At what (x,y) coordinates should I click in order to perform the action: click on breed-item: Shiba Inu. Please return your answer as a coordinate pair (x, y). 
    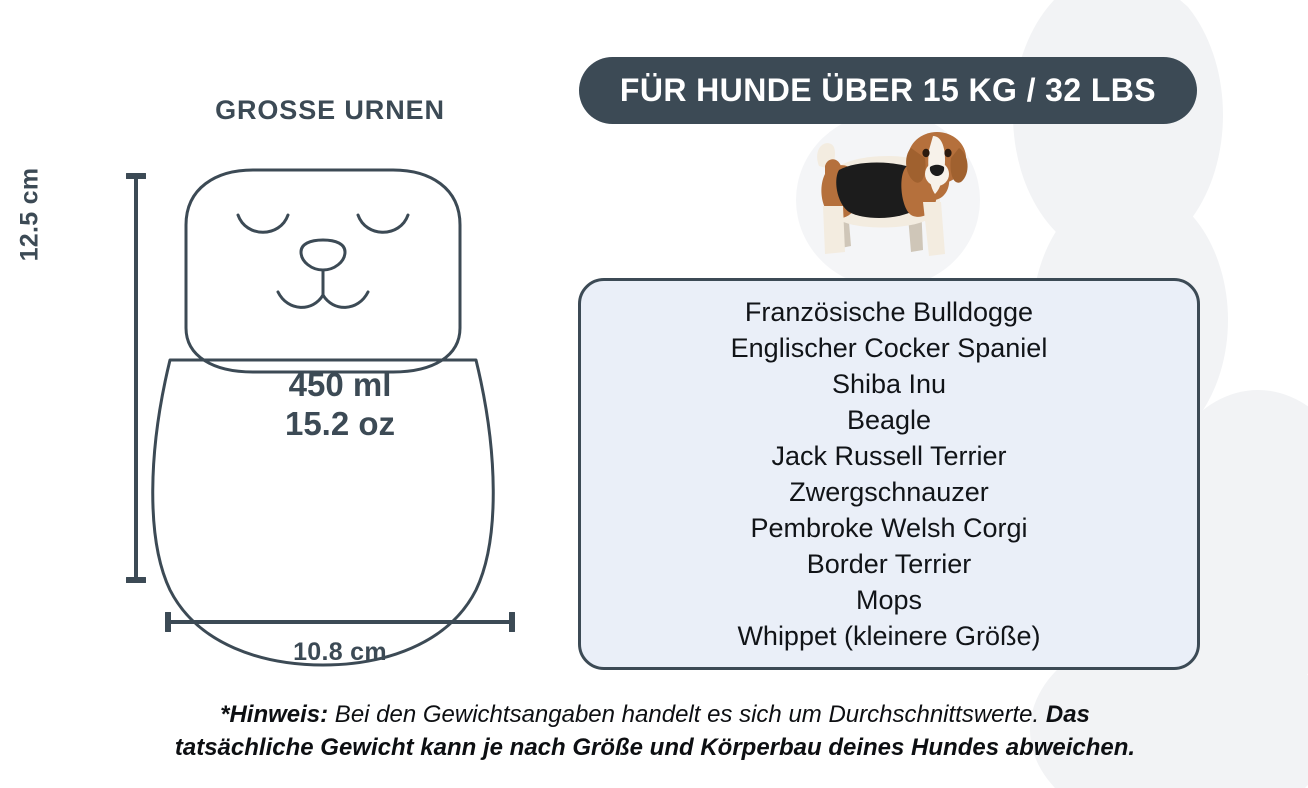
    Looking at the image, I should click on (889, 384).